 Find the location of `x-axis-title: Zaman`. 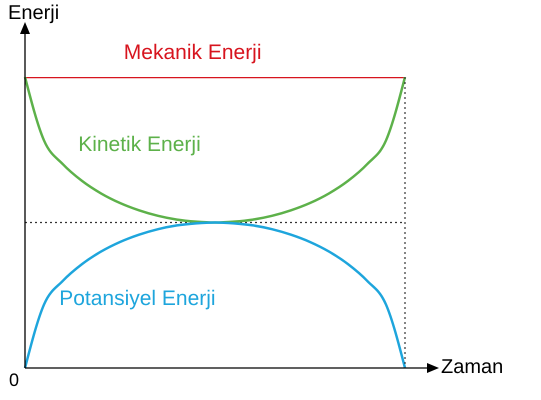

x-axis-title: Zaman is located at coordinates (472, 367).